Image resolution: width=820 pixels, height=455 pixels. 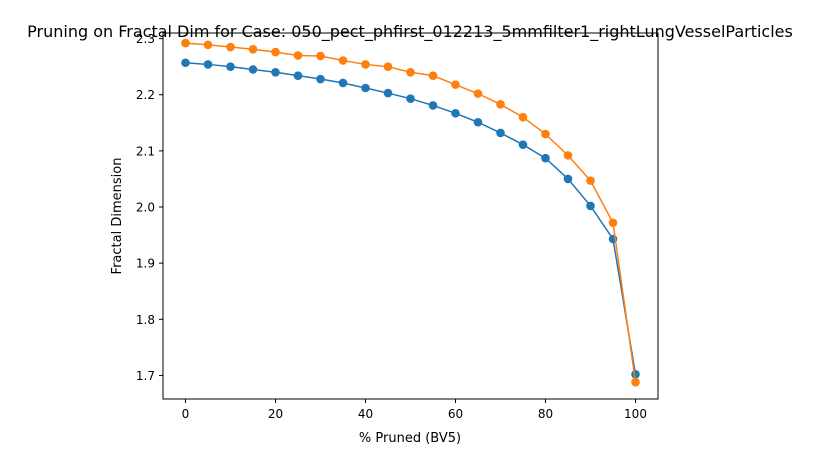 What do you see at coordinates (455, 414) in the screenshot?
I see `x-tick-label: 60` at bounding box center [455, 414].